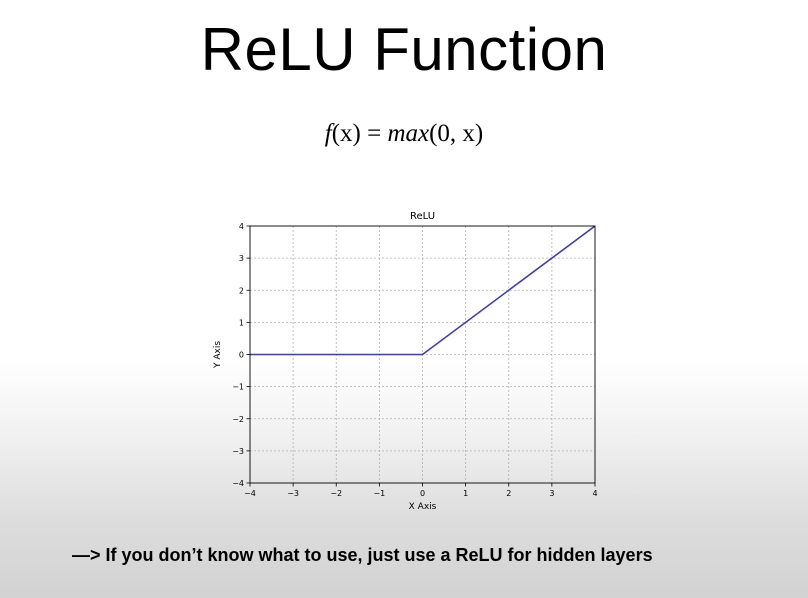 This screenshot has width=808, height=598. What do you see at coordinates (404, 49) in the screenshot?
I see `slide-title: ReLU Function` at bounding box center [404, 49].